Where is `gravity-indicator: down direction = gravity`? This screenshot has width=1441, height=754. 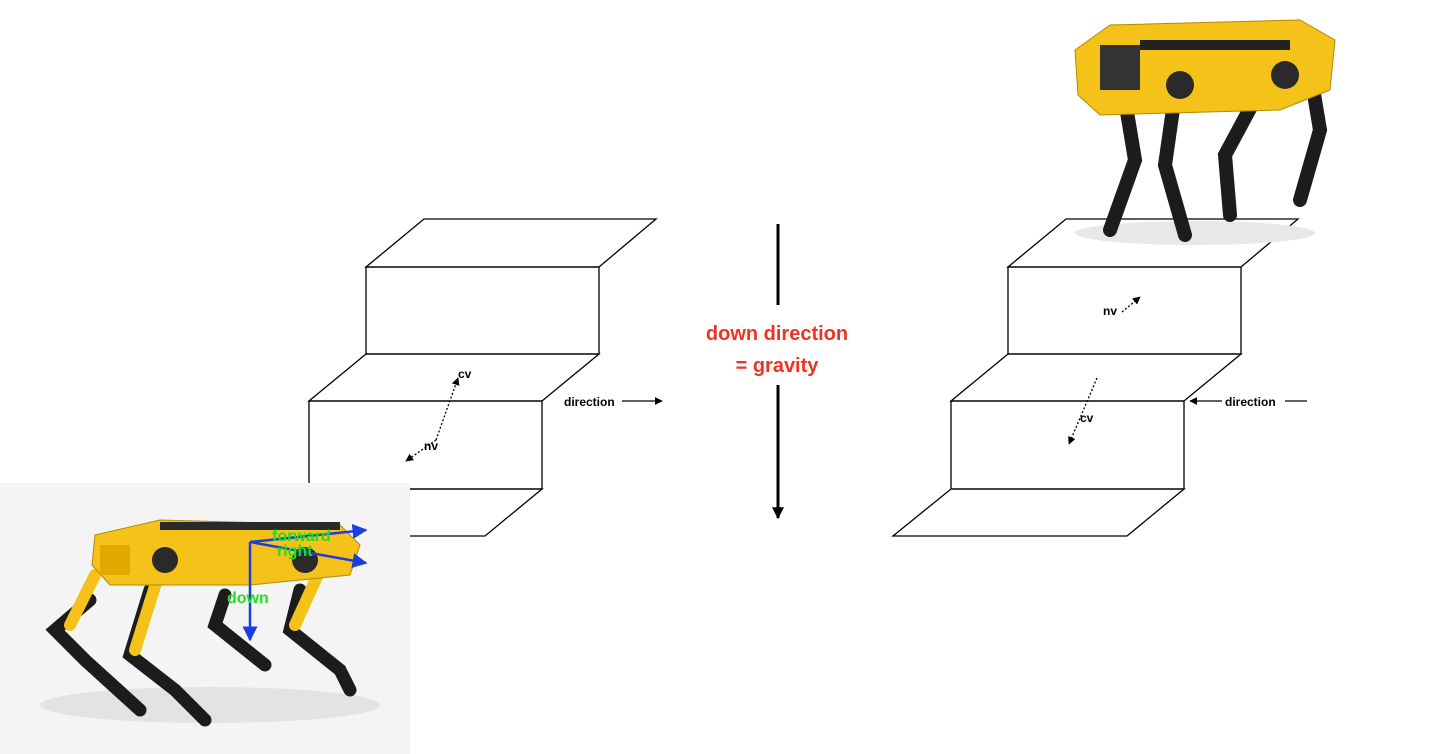
gravity-indicator: down direction = gravity is located at coordinates (777, 372).